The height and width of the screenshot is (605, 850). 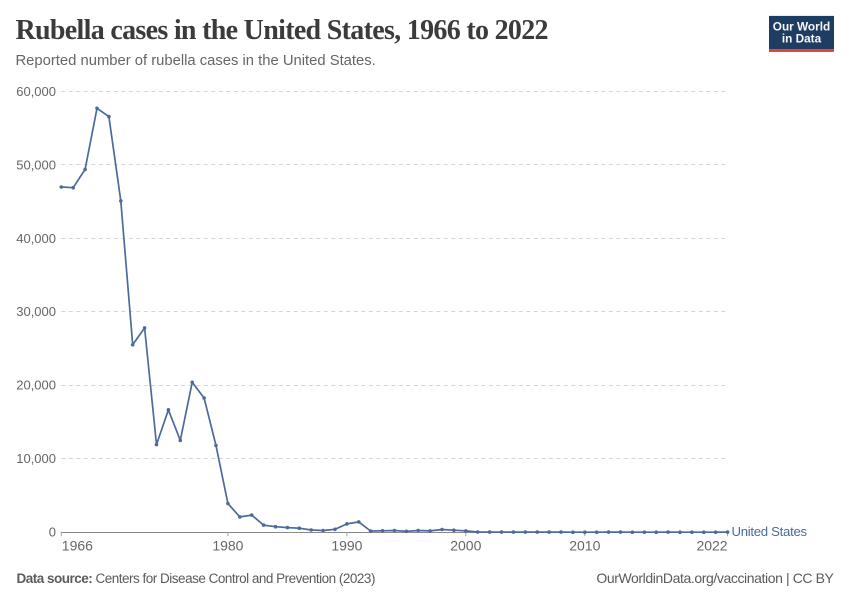 What do you see at coordinates (227, 546) in the screenshot?
I see `svg-text: 1980` at bounding box center [227, 546].